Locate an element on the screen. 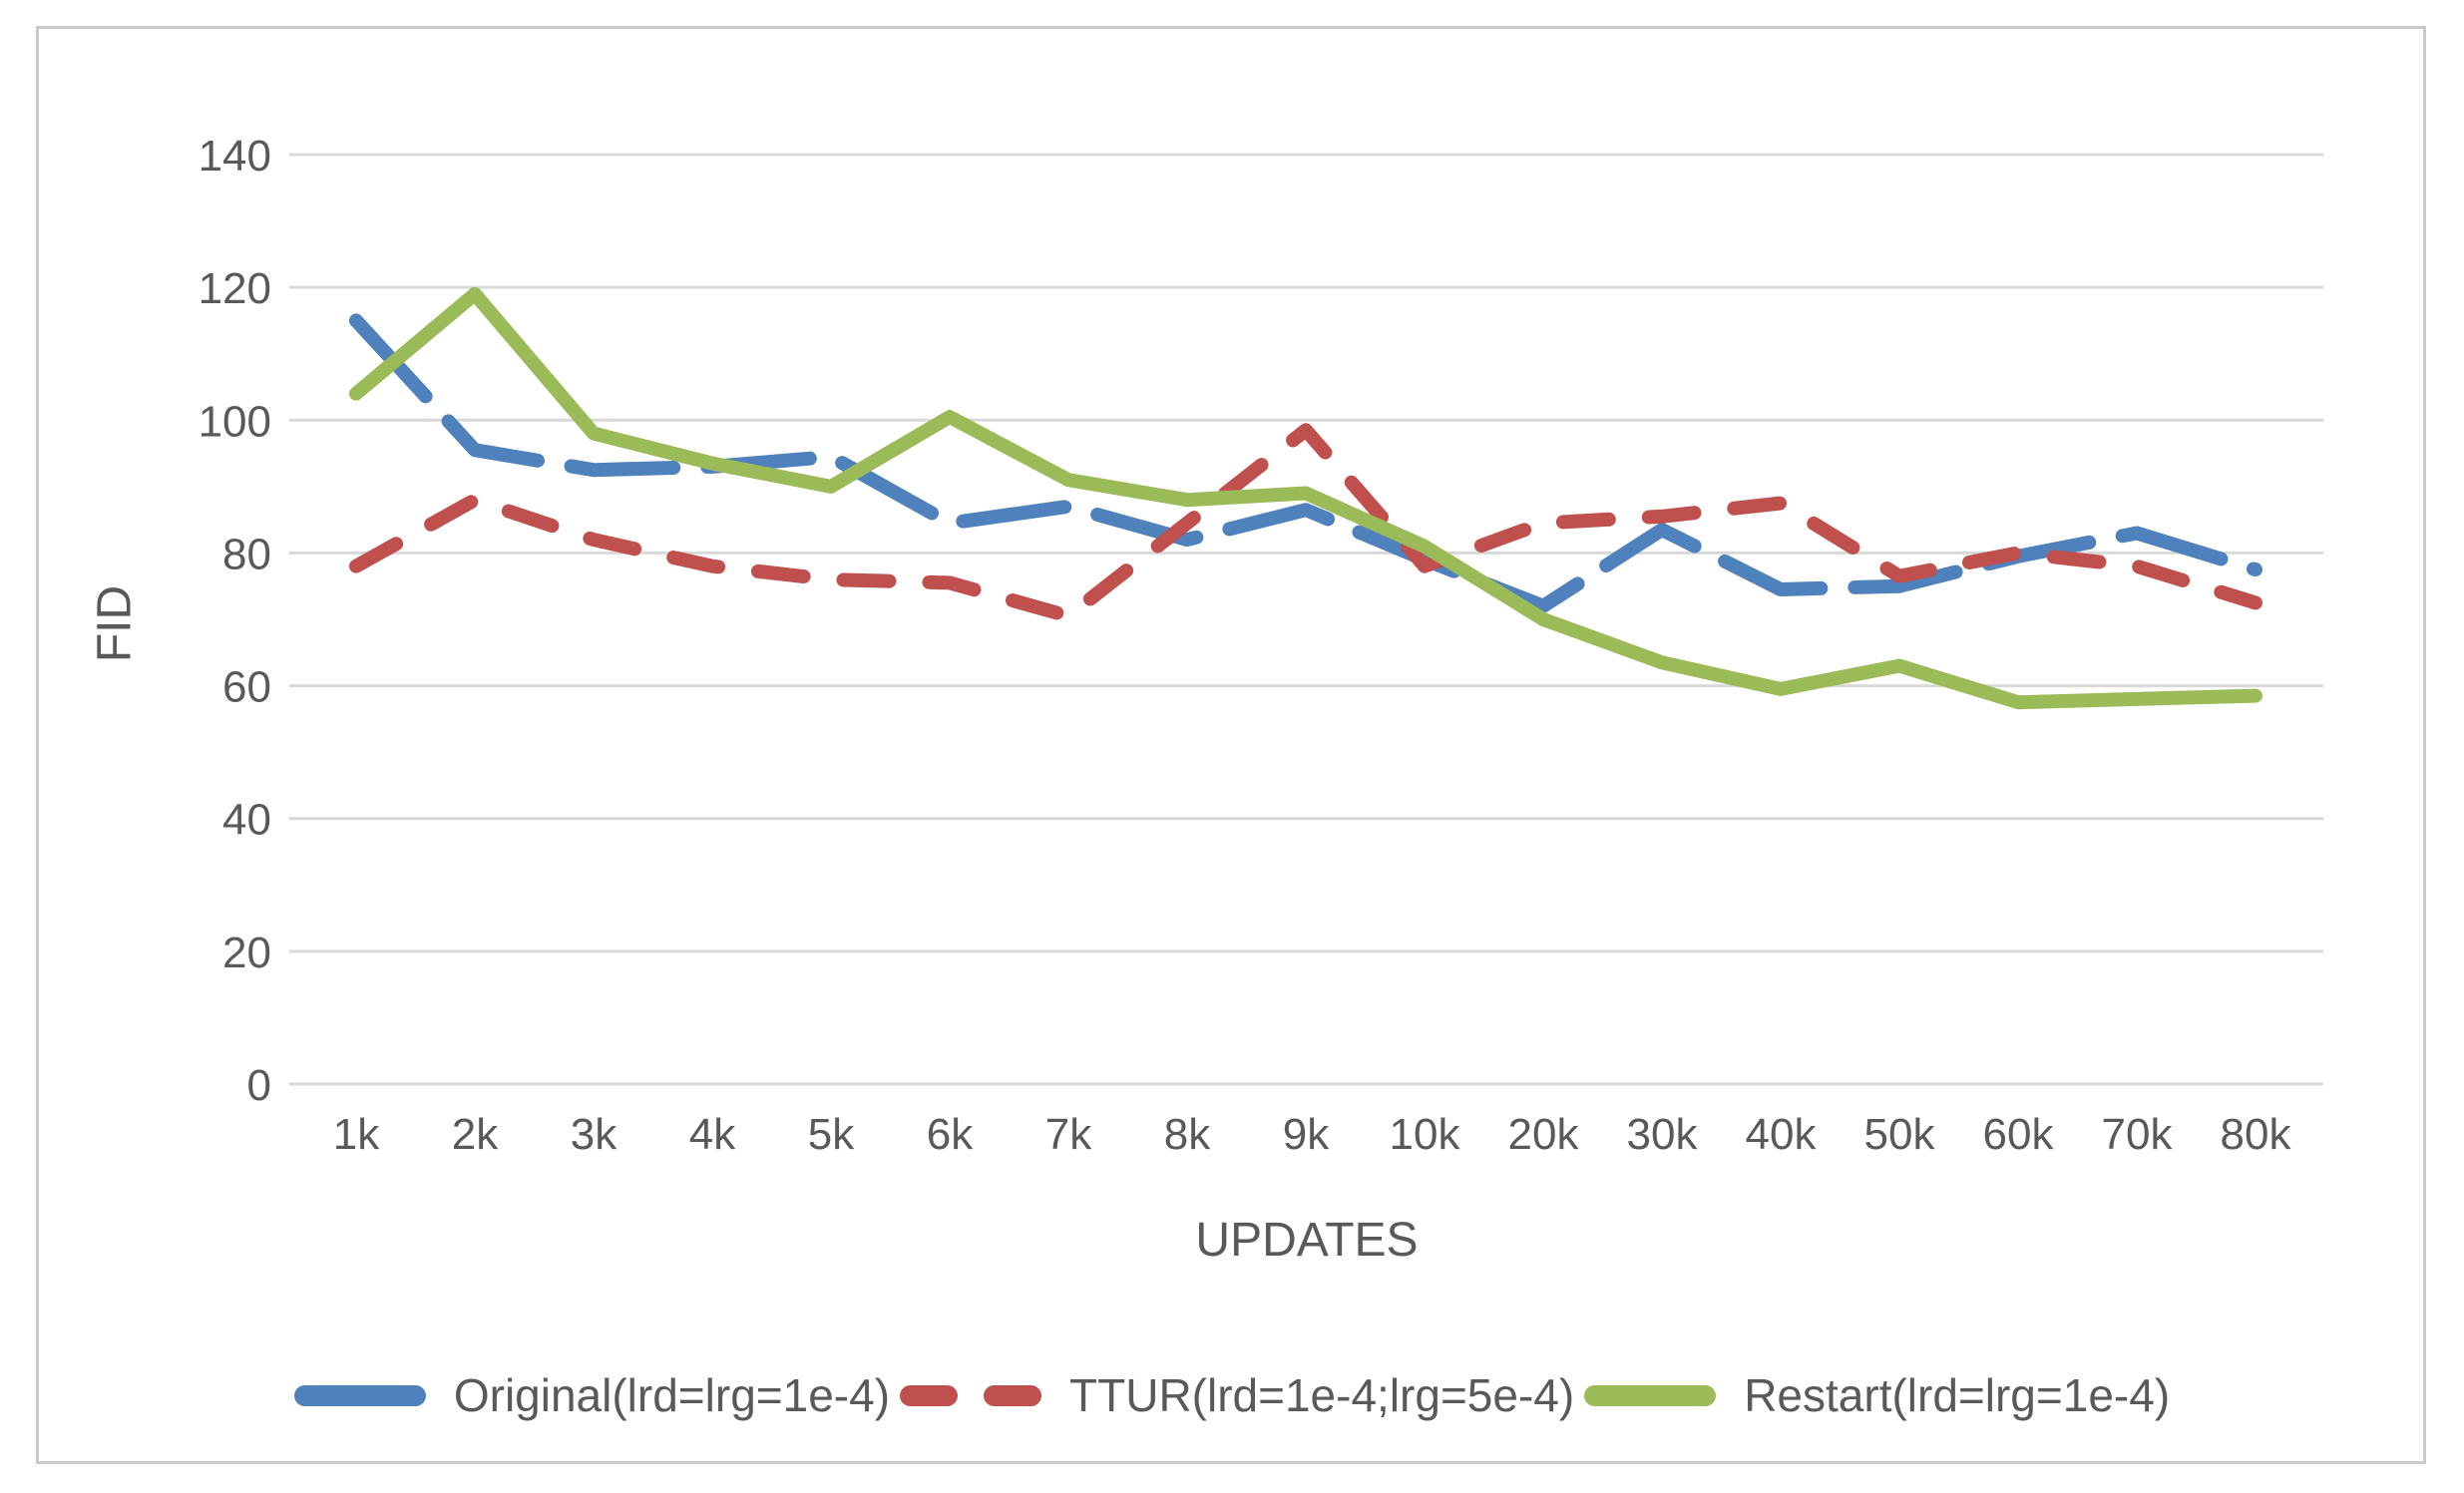 This screenshot has height=1493, width=2464. series-line-ttur is located at coordinates (1305, 523).